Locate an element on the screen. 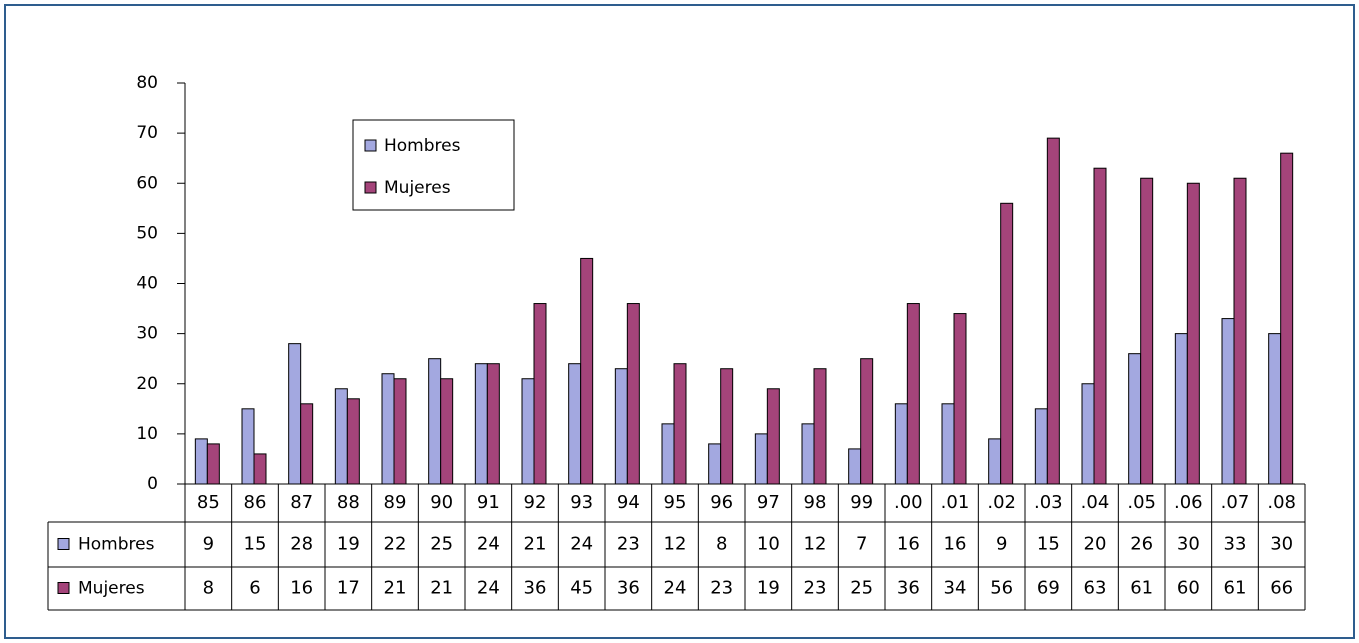 This screenshot has height=643, width=1359. table-value: 6 is located at coordinates (254, 588).